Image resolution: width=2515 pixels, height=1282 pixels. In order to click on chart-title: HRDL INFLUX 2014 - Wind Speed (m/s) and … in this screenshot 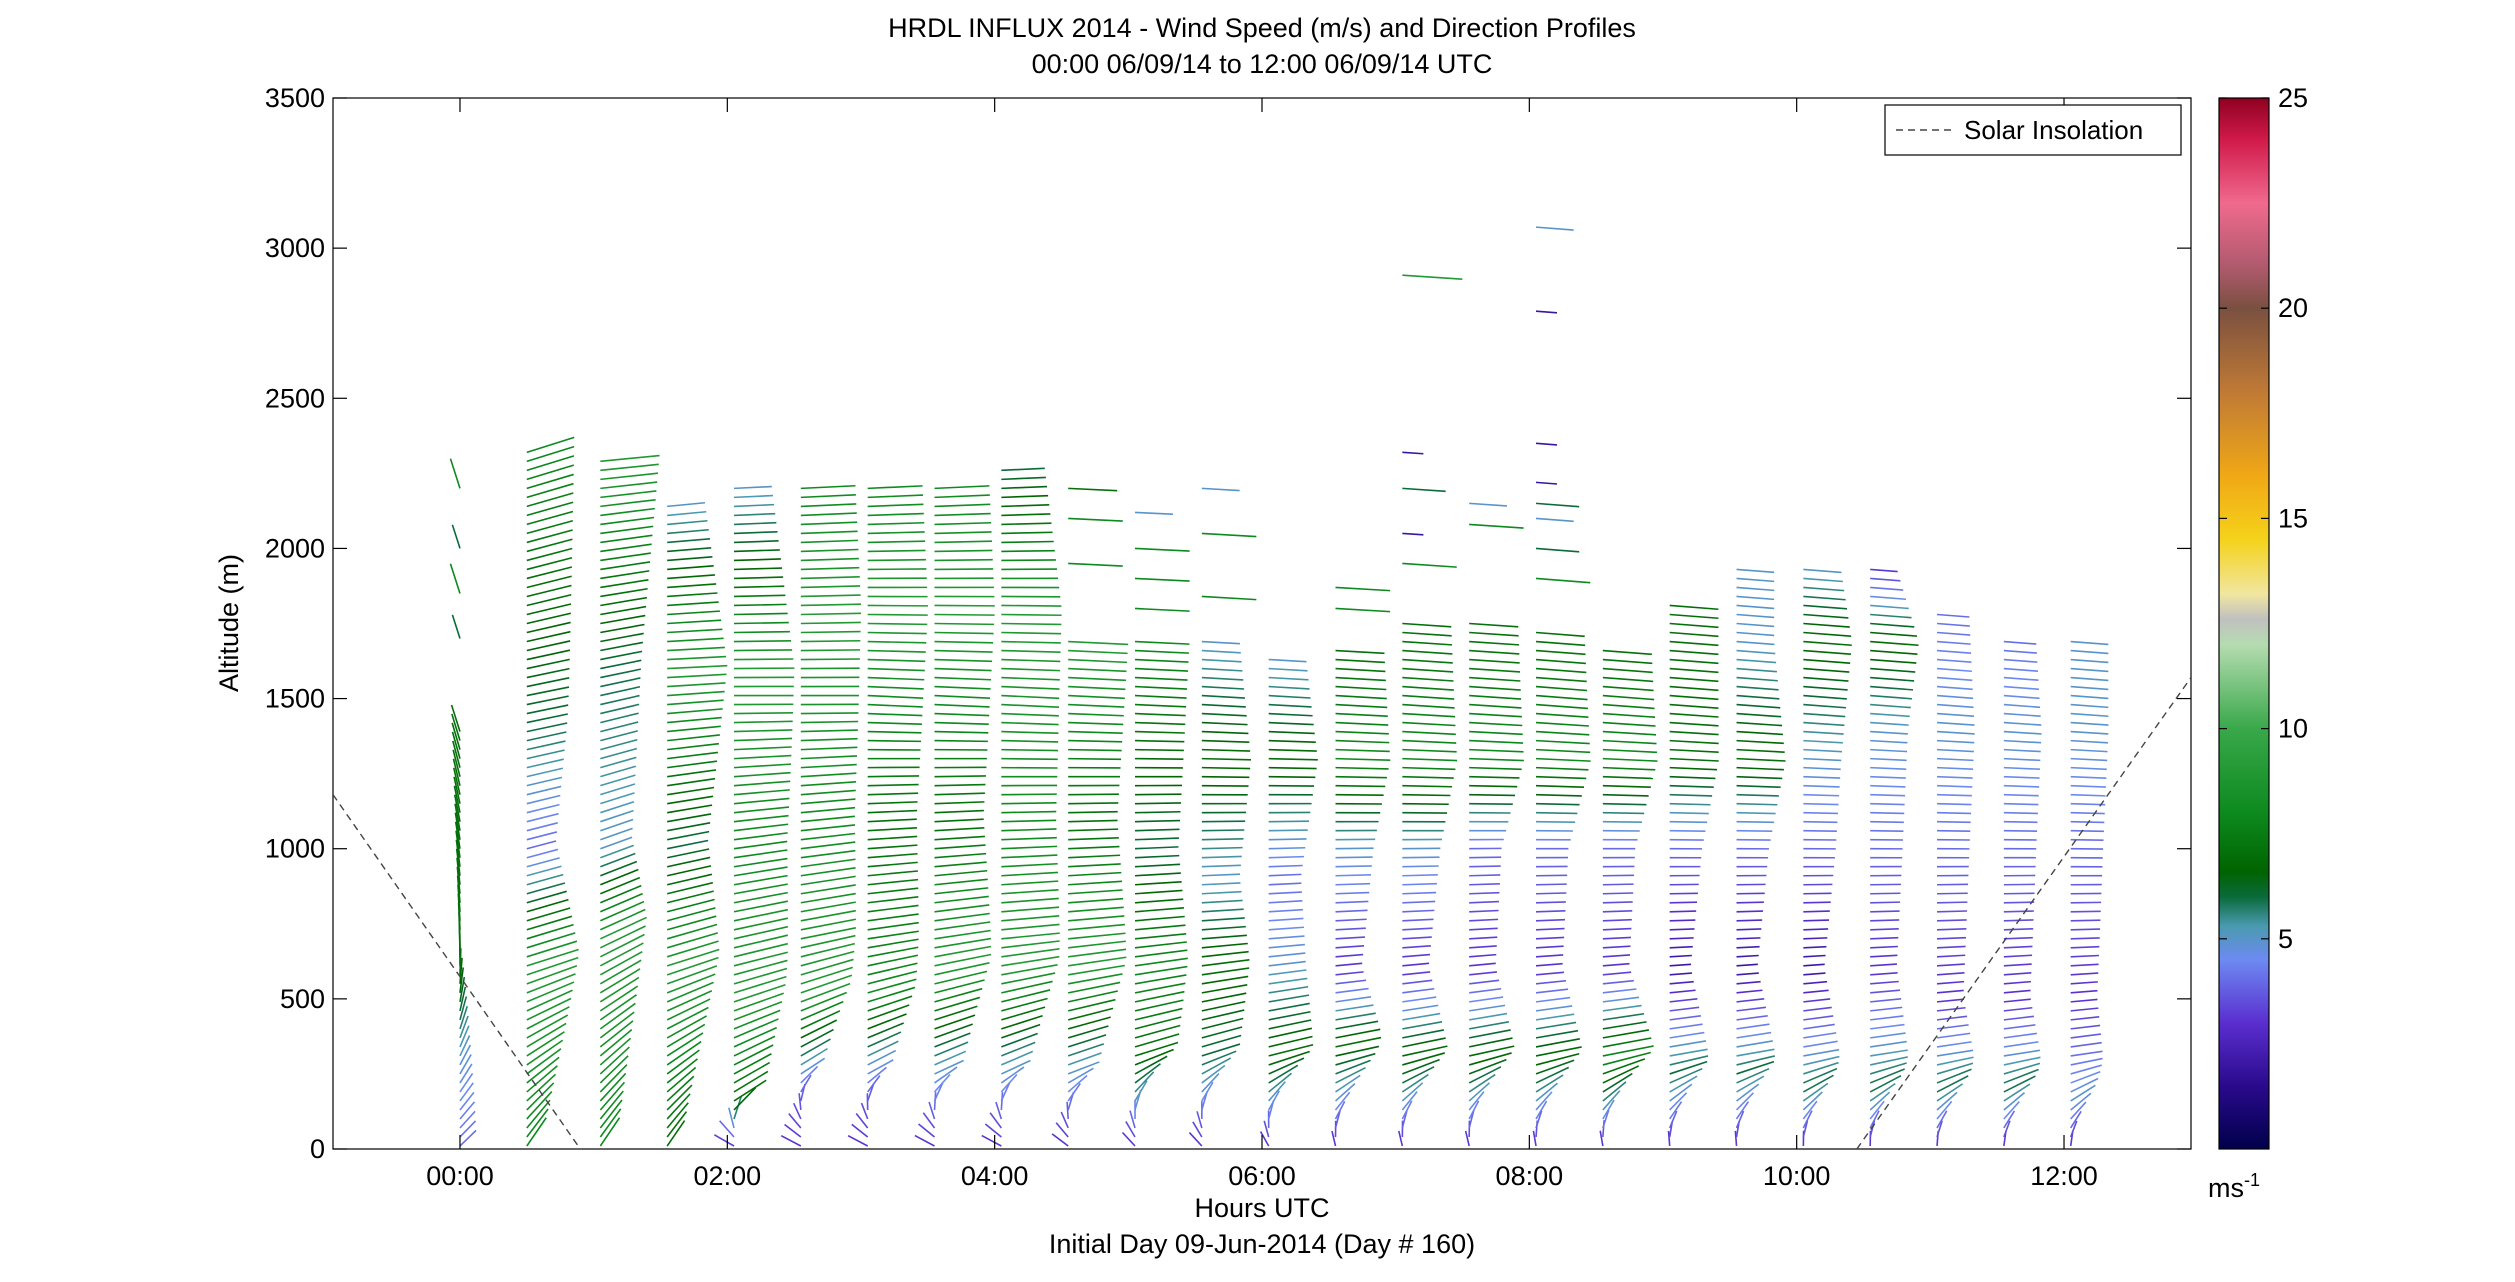, I will do `click(1262, 28)`.